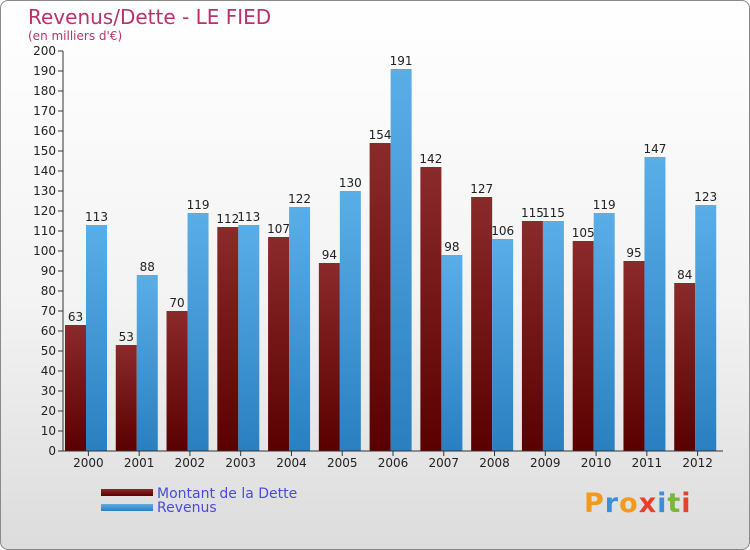 This screenshot has height=550, width=750. What do you see at coordinates (44, 111) in the screenshot?
I see `y-tick-label: 170` at bounding box center [44, 111].